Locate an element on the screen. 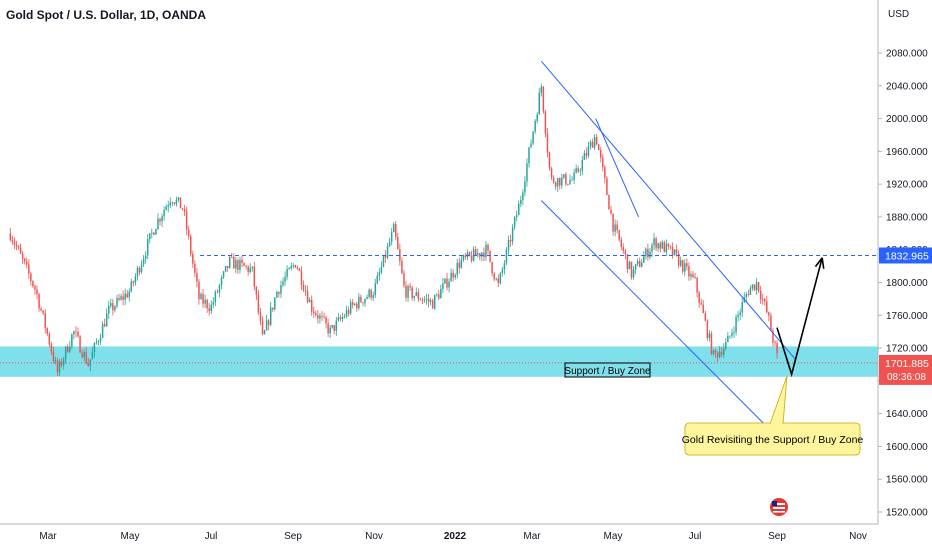 The height and width of the screenshot is (555, 932). support-zone-band is located at coordinates (439, 361).